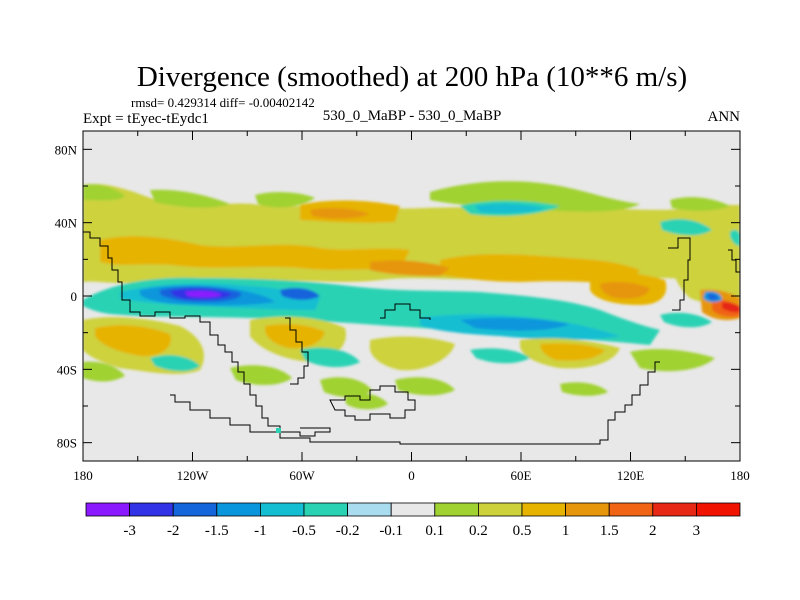  I want to click on colorbar-label: 0.5, so click(522, 531).